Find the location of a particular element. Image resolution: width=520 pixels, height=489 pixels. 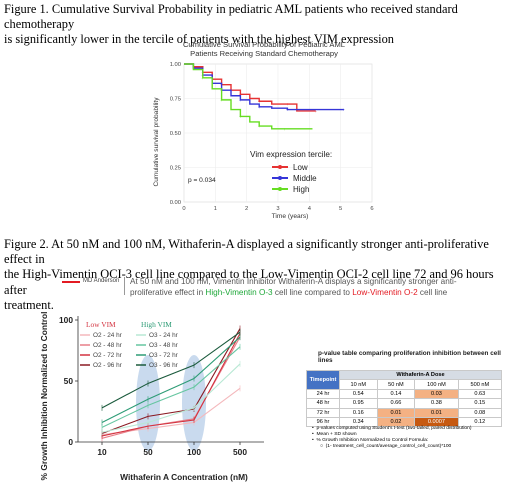

growth-legend-label: O2 - 72 hr is located at coordinates (108, 355).